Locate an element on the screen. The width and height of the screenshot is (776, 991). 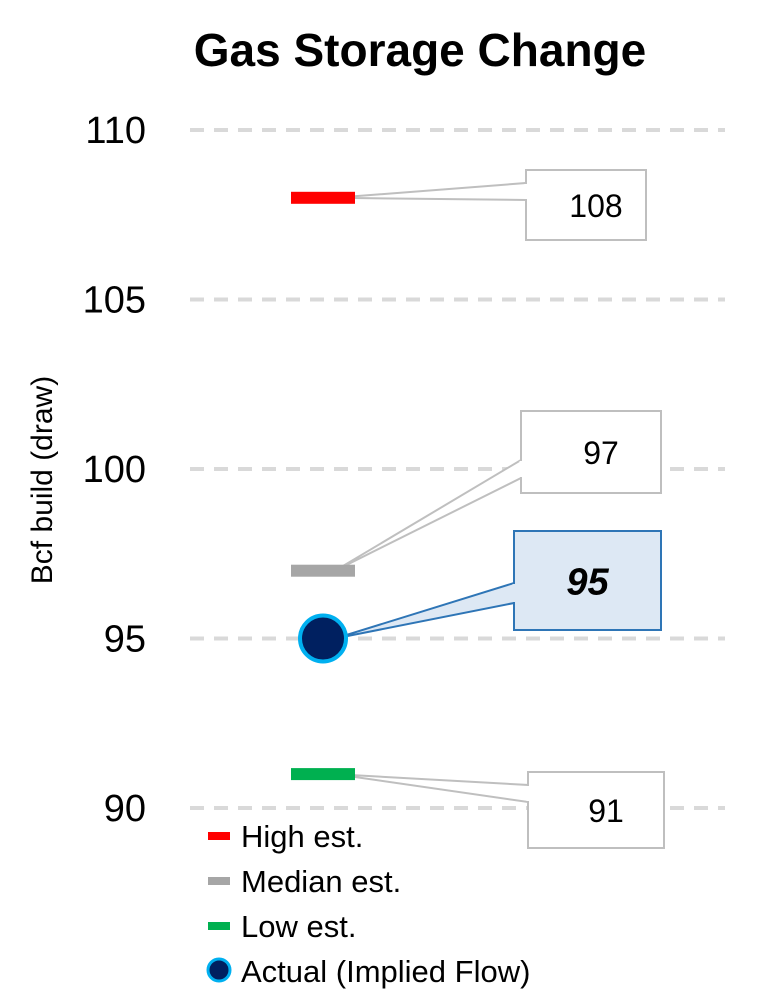
legend-label: Median est. is located at coordinates (321, 881).